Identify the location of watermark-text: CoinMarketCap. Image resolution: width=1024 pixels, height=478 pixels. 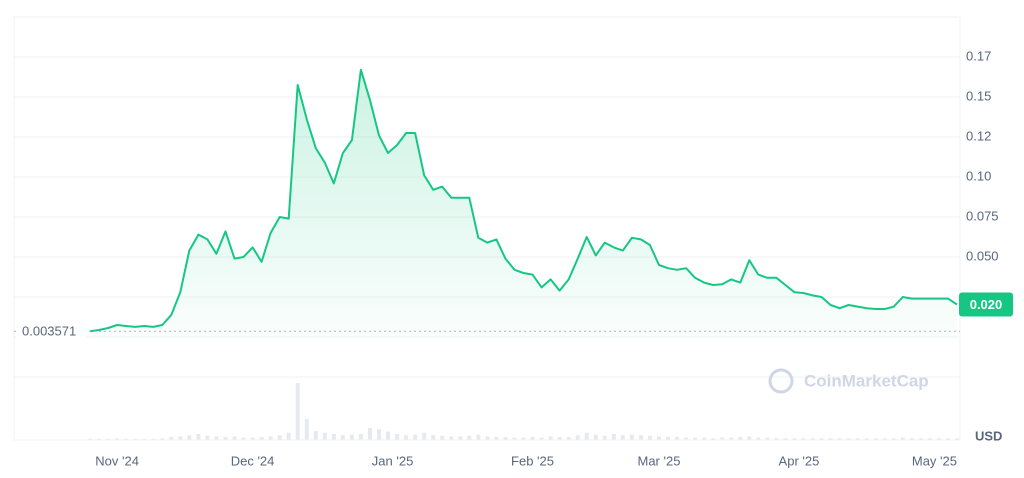
(866, 380).